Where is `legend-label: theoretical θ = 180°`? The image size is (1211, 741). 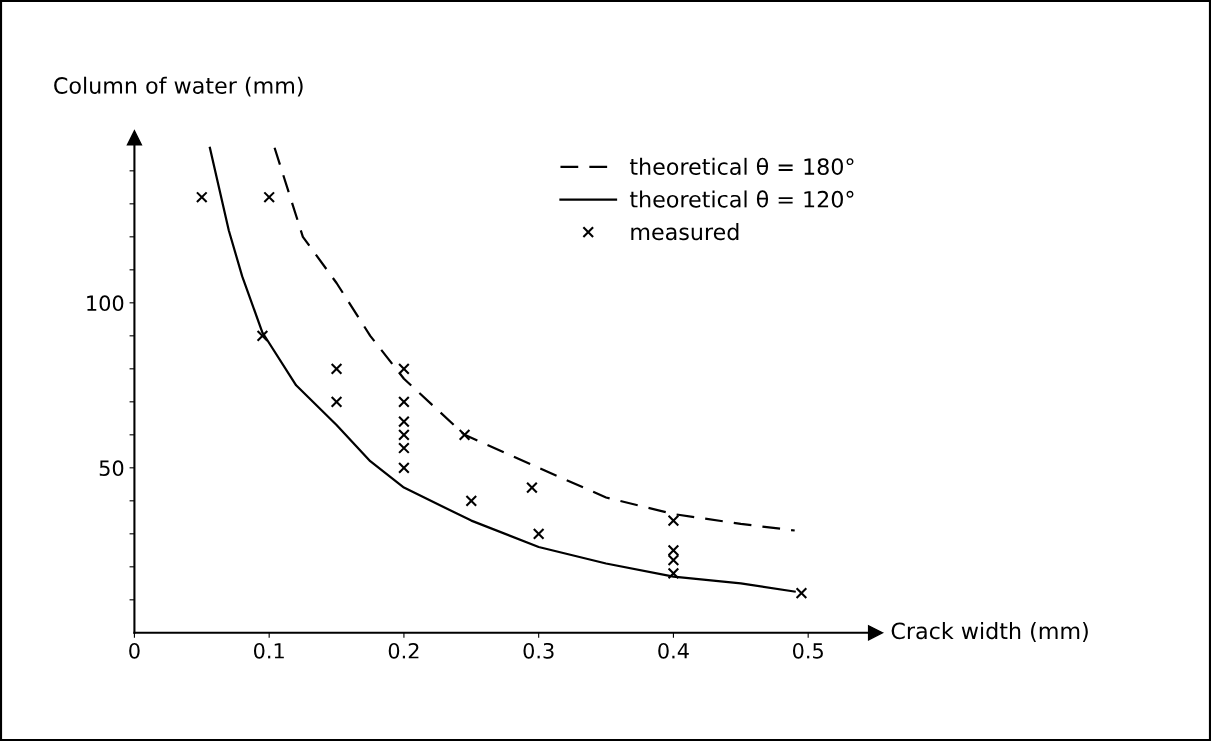 legend-label: theoretical θ = 180° is located at coordinates (741, 166).